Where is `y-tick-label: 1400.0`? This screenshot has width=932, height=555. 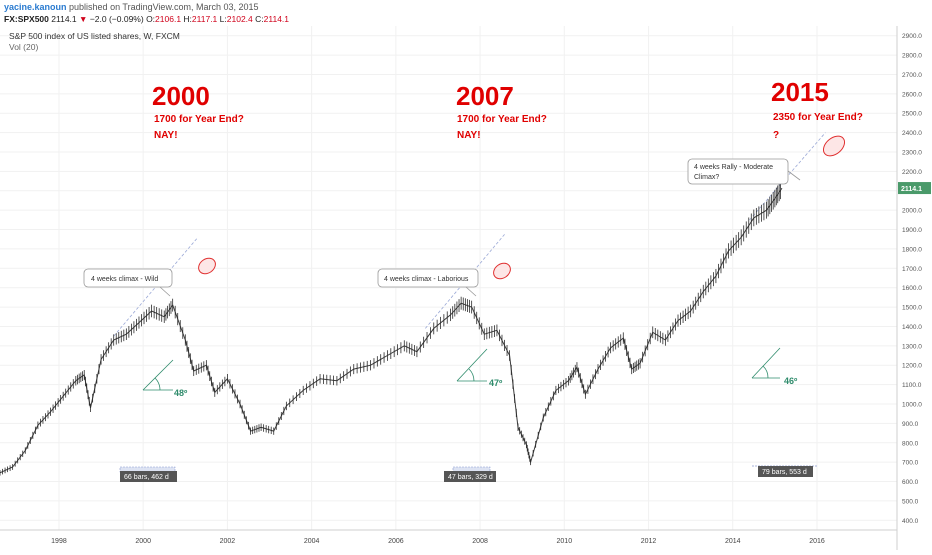
y-tick-label: 1400.0 is located at coordinates (912, 327).